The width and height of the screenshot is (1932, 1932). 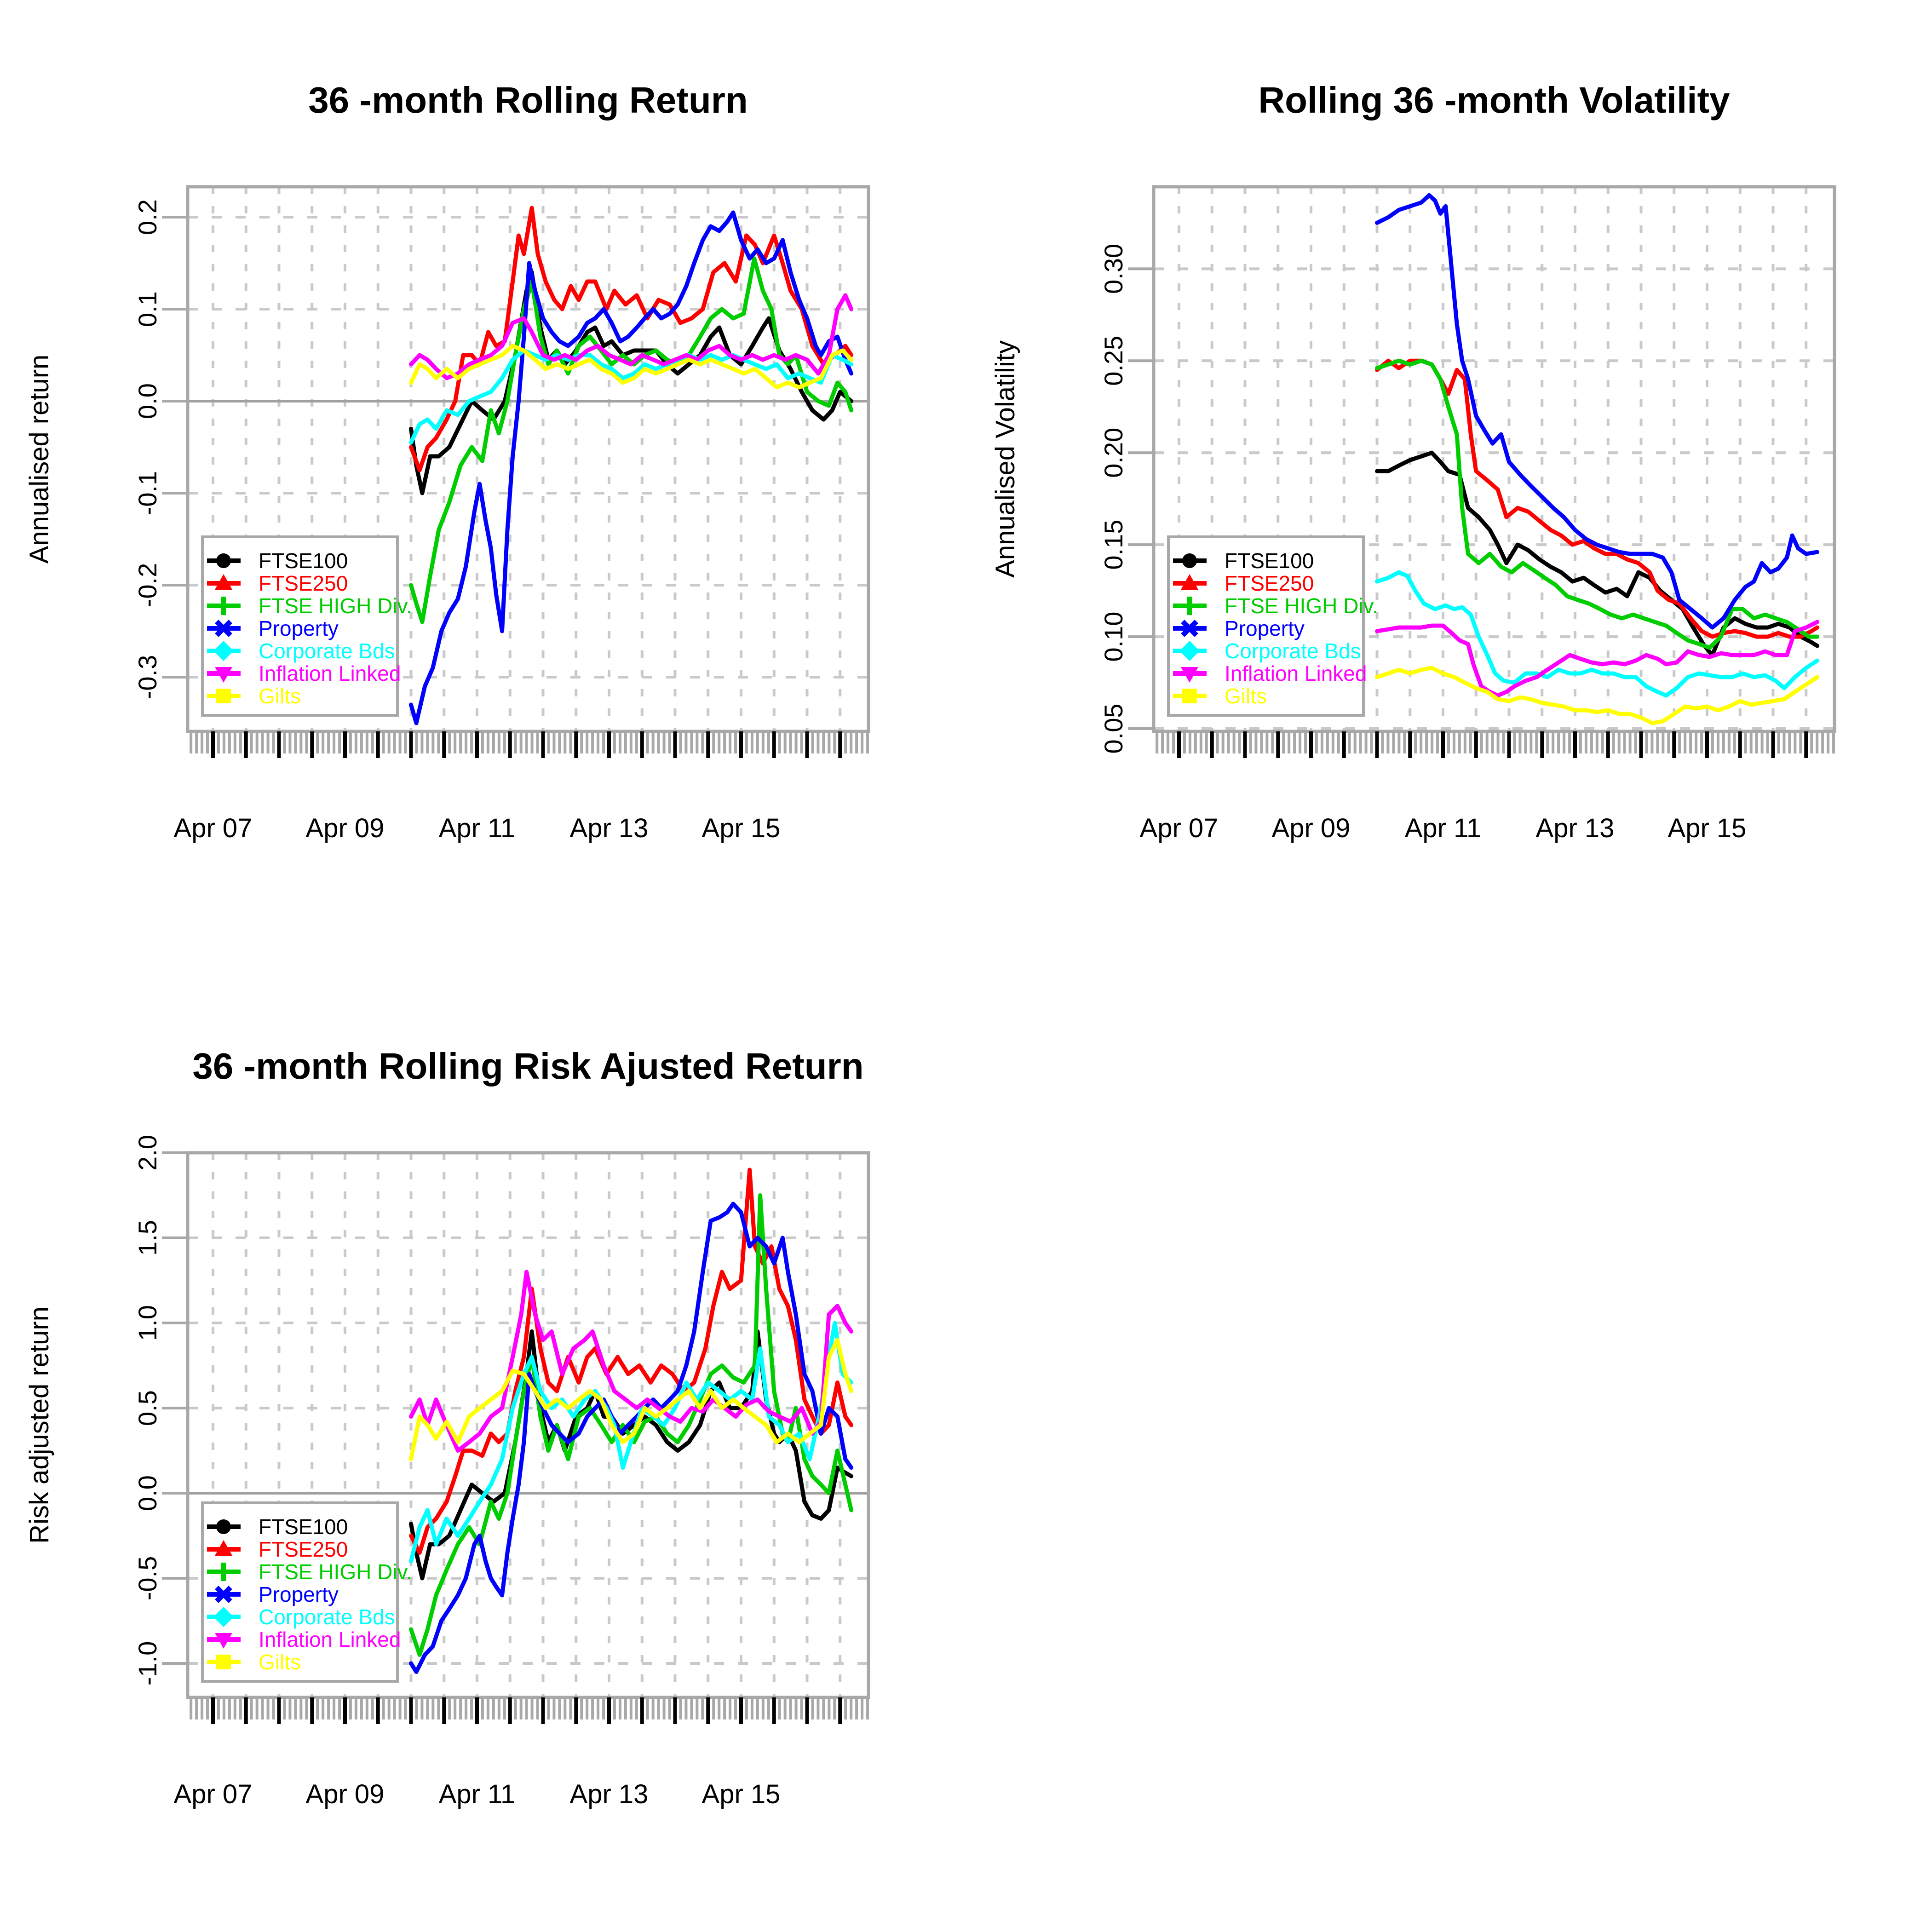 What do you see at coordinates (147, 585) in the screenshot?
I see `y-tick-label: -0.2` at bounding box center [147, 585].